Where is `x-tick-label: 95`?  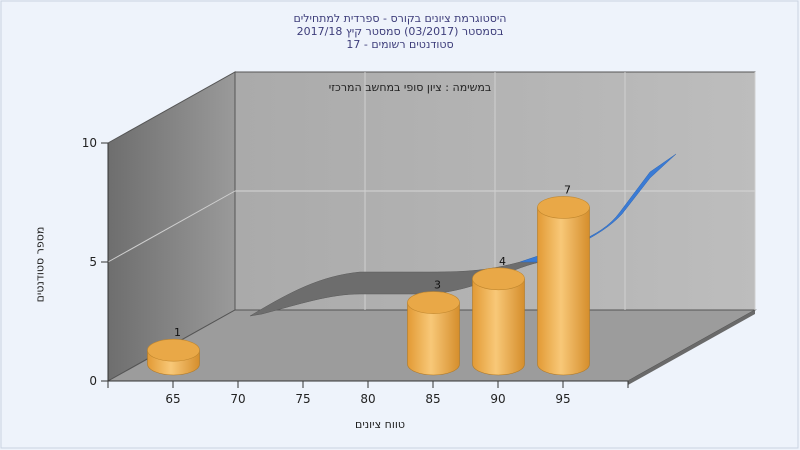
x-tick-label: 95 is located at coordinates (562, 399).